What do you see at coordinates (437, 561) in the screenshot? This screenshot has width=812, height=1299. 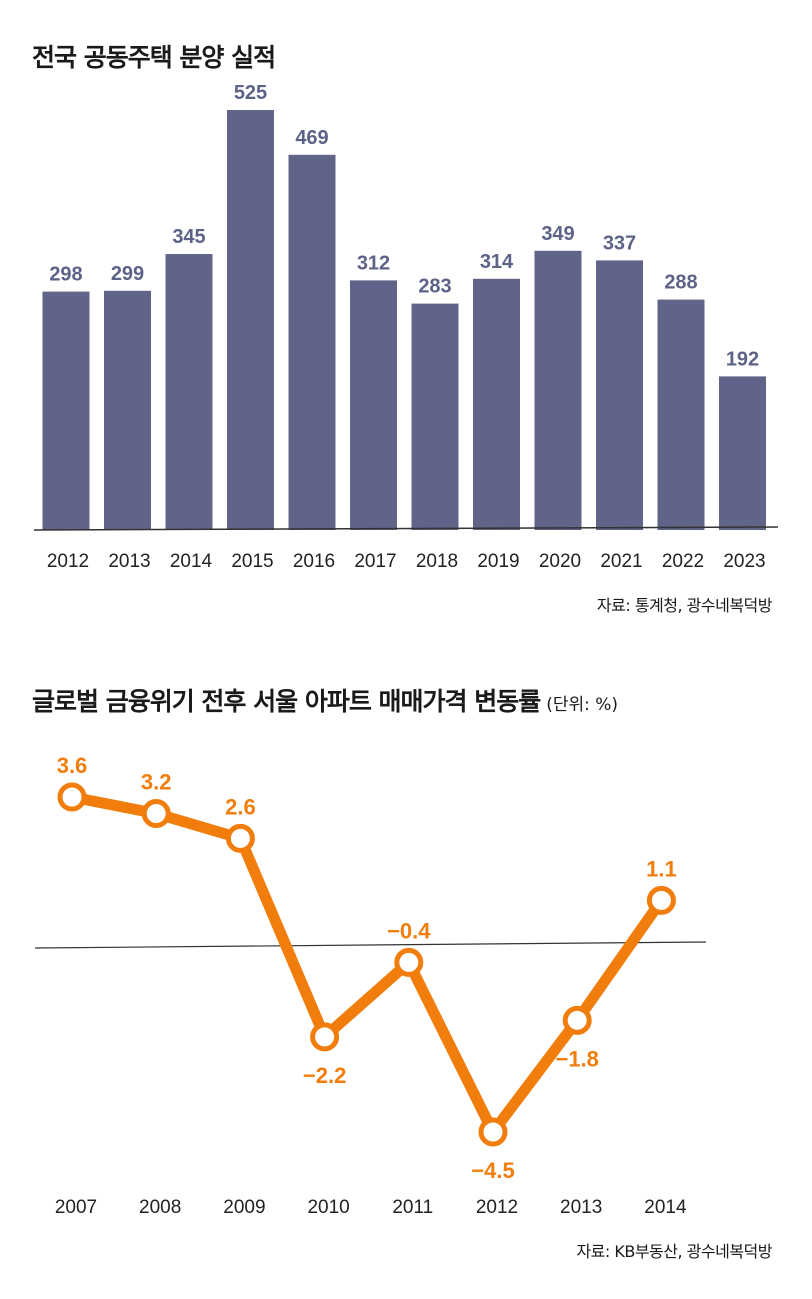 I see `x-tick-label: 2018` at bounding box center [437, 561].